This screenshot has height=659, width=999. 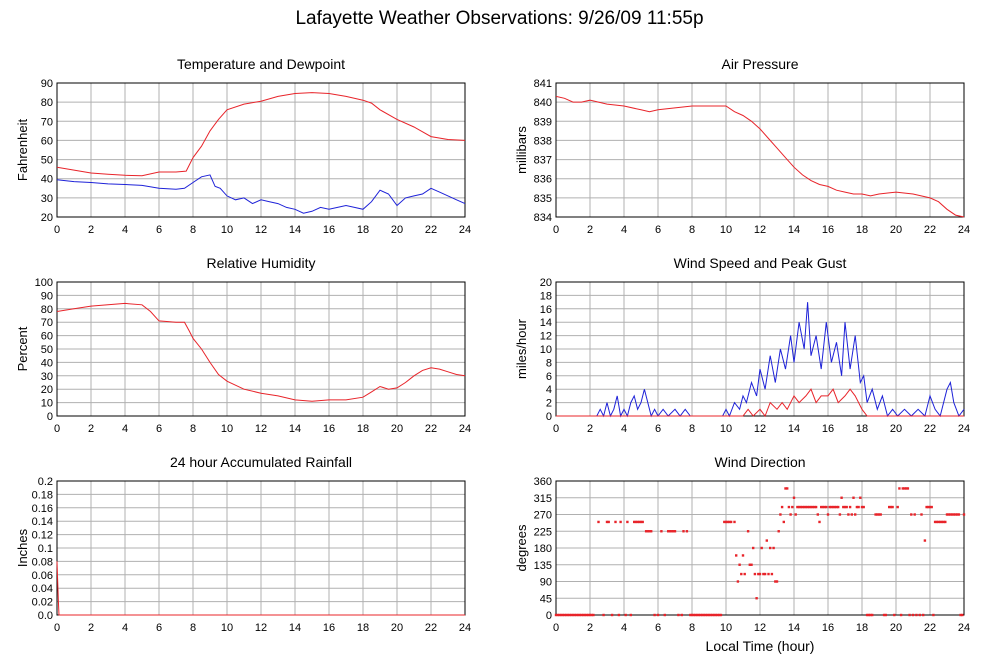 What do you see at coordinates (549, 390) in the screenshot?
I see `y-tick-label: 4` at bounding box center [549, 390].